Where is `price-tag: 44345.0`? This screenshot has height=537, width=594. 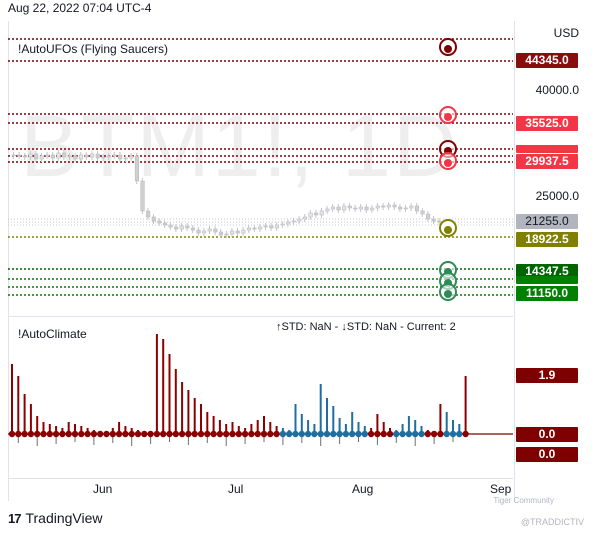 price-tag: 44345.0 is located at coordinates (547, 60).